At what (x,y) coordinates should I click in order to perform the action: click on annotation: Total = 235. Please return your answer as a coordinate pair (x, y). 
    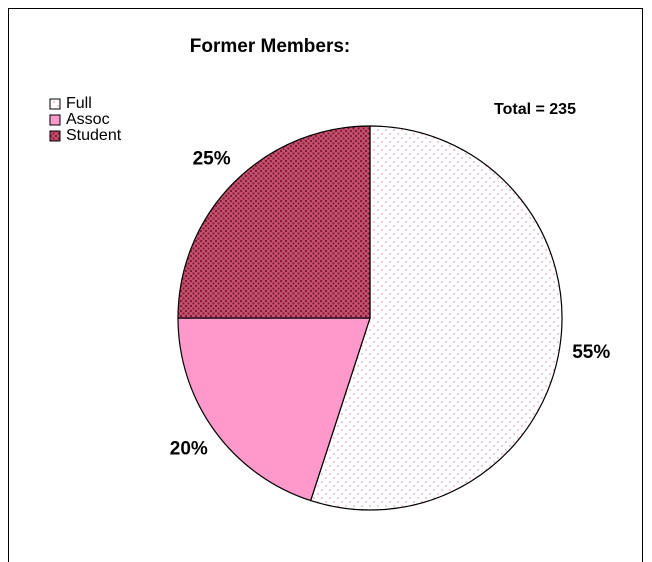
    Looking at the image, I should click on (535, 109).